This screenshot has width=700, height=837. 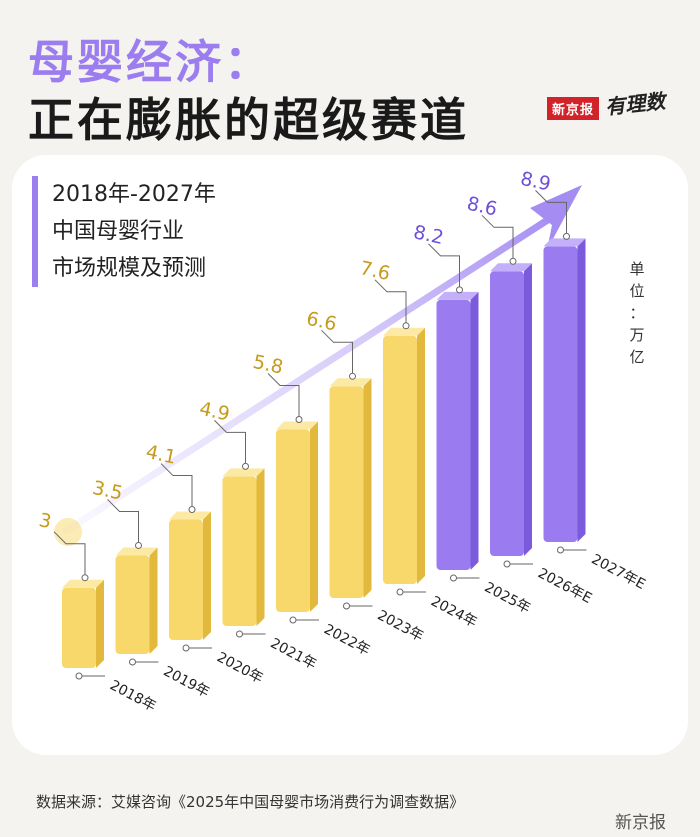 I want to click on category-label-6: 2024年, so click(x=453, y=611).